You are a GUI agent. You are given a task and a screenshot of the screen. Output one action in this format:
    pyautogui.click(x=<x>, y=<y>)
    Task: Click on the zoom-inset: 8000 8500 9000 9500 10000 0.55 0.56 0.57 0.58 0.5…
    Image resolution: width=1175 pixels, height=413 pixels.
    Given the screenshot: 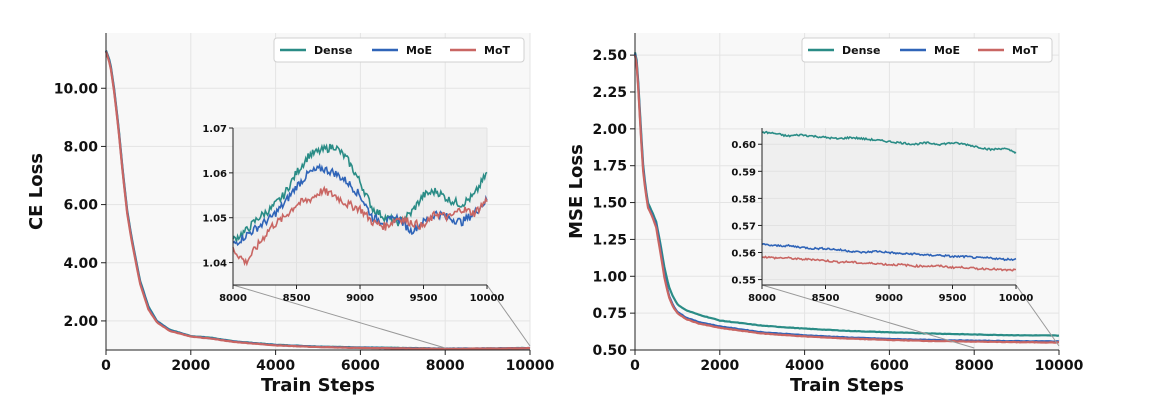 What is the action you would take?
    pyautogui.click(x=895, y=238)
    